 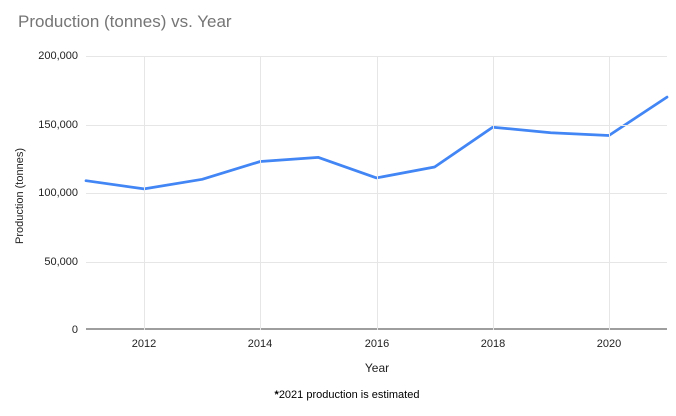 What do you see at coordinates (58, 125) in the screenshot?
I see `y-tick-label: 150,000` at bounding box center [58, 125].